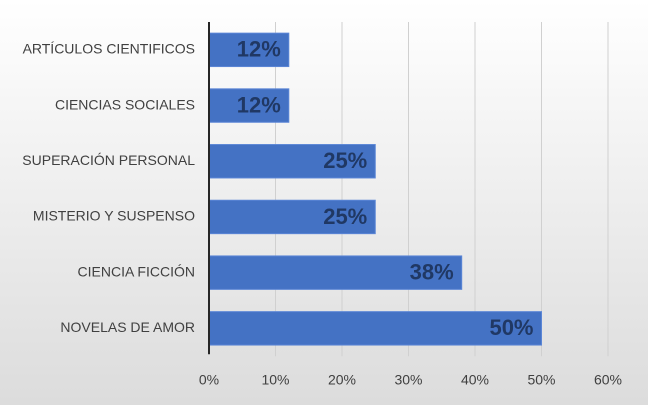  I want to click on y-tick-label: ARTÍCULOS CIENTIFICOS, so click(109, 49).